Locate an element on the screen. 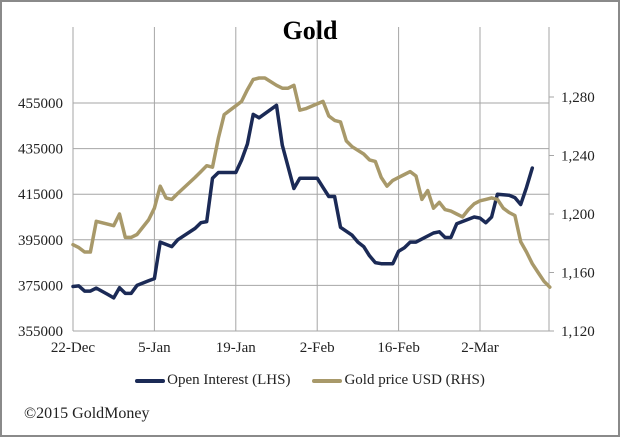 This screenshot has height=437, width=620. x-tick-label: 2-Feb is located at coordinates (317, 348).